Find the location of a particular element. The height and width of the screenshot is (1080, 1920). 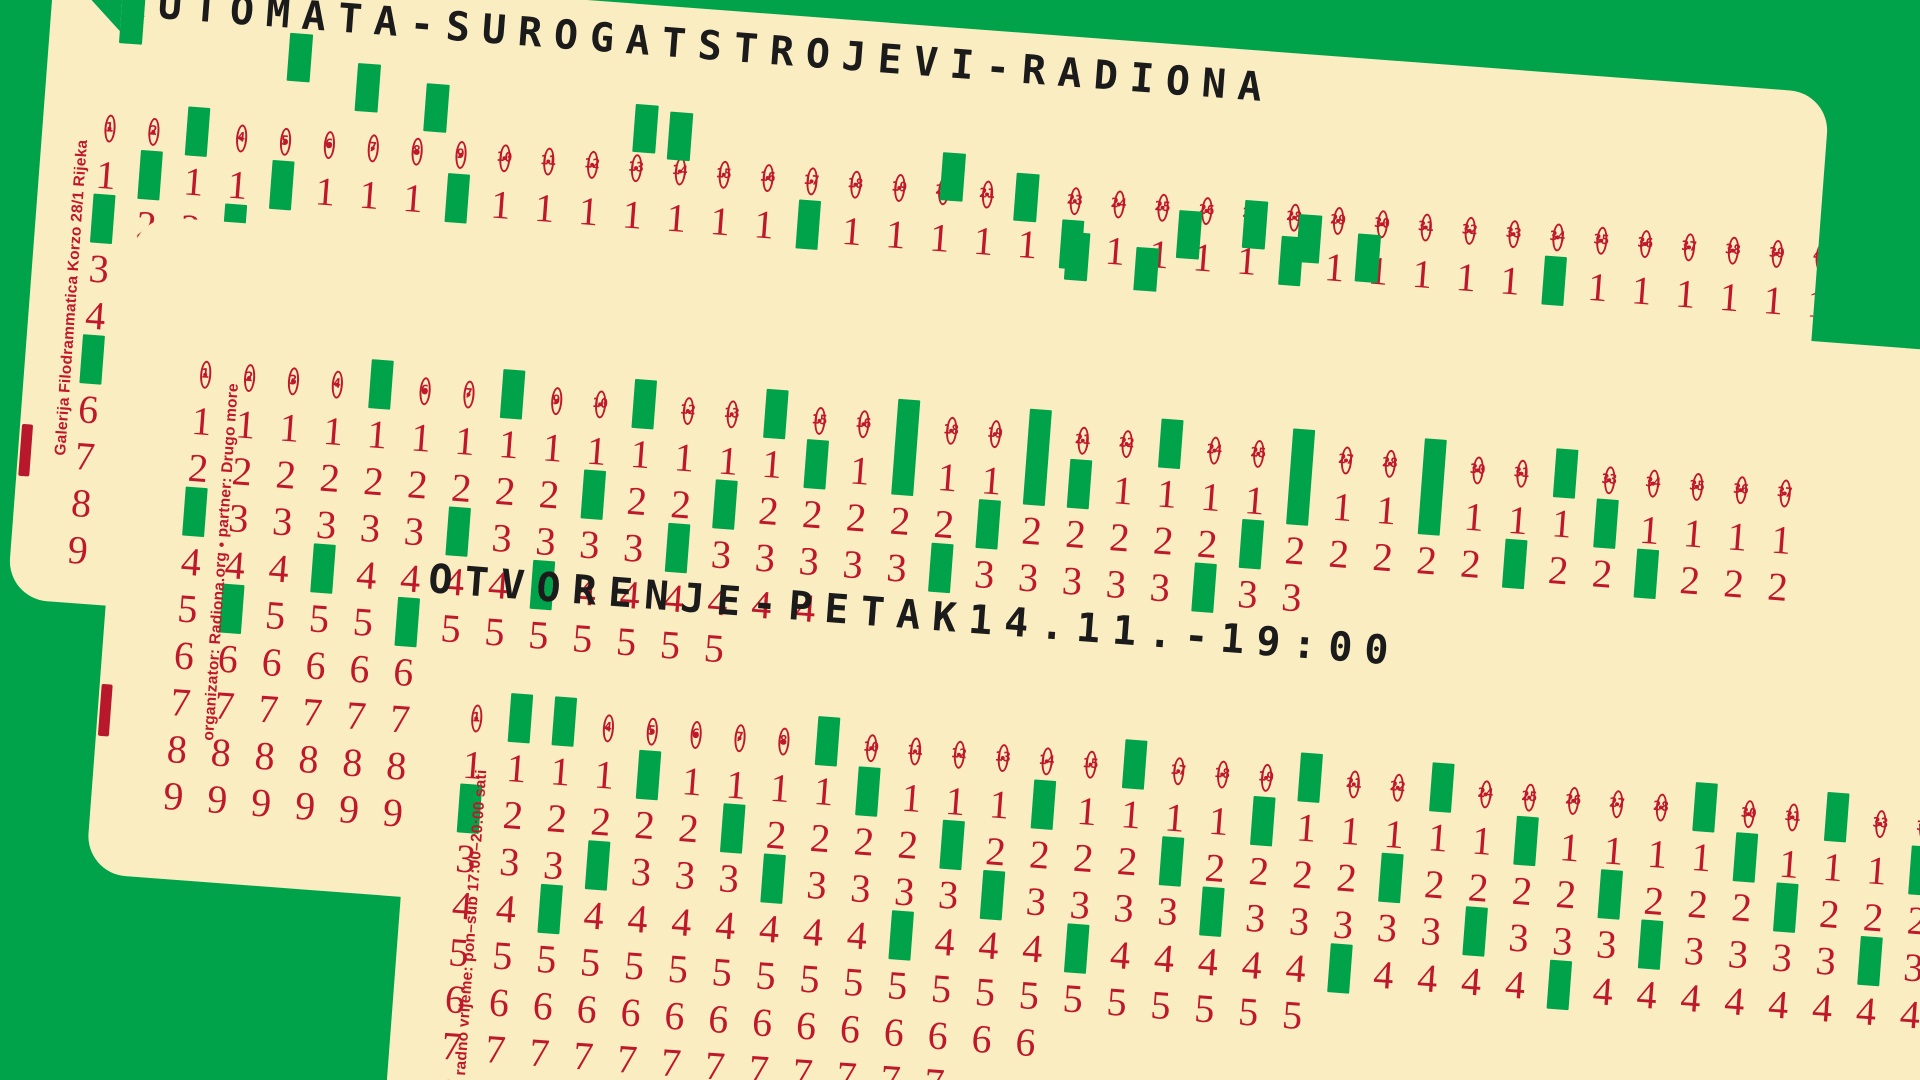

printed-char: I is located at coordinates (1148, 79).